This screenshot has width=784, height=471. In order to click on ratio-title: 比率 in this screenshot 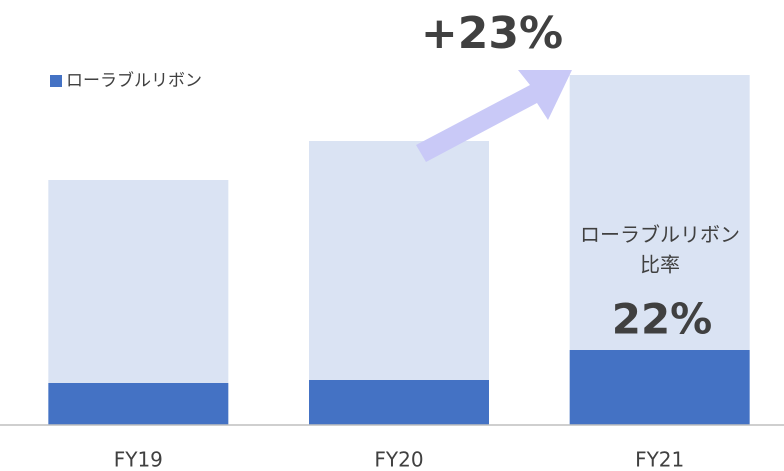, I will do `click(660, 265)`.